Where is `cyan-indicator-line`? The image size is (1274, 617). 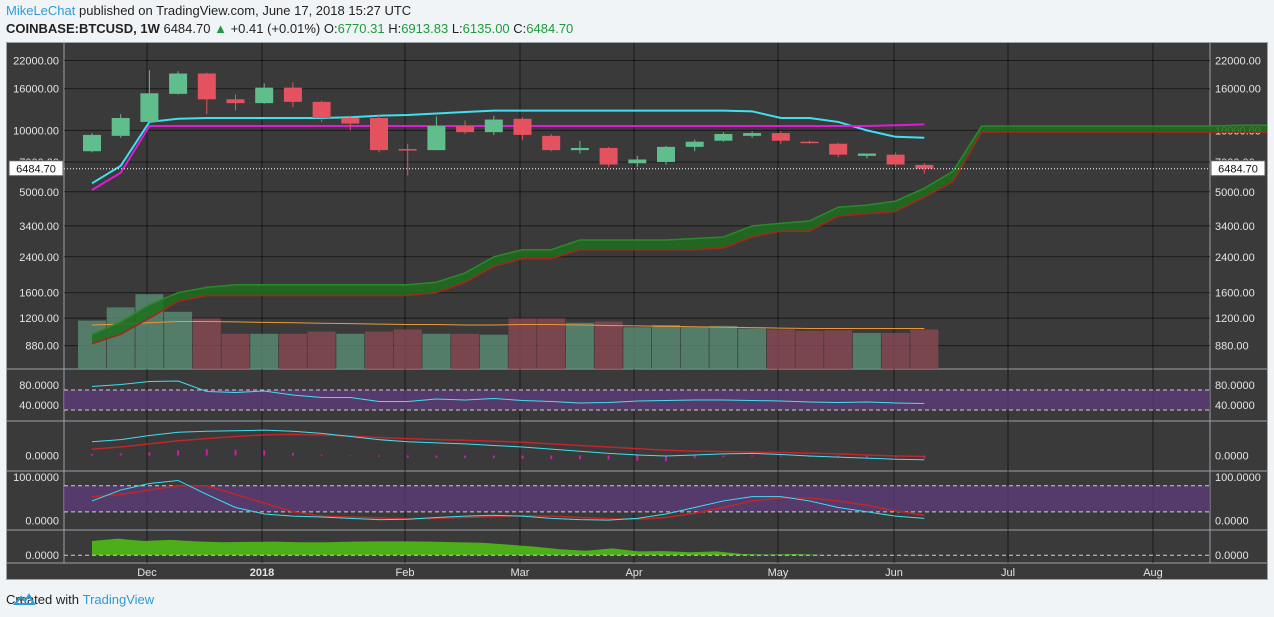 cyan-indicator-line is located at coordinates (508, 147).